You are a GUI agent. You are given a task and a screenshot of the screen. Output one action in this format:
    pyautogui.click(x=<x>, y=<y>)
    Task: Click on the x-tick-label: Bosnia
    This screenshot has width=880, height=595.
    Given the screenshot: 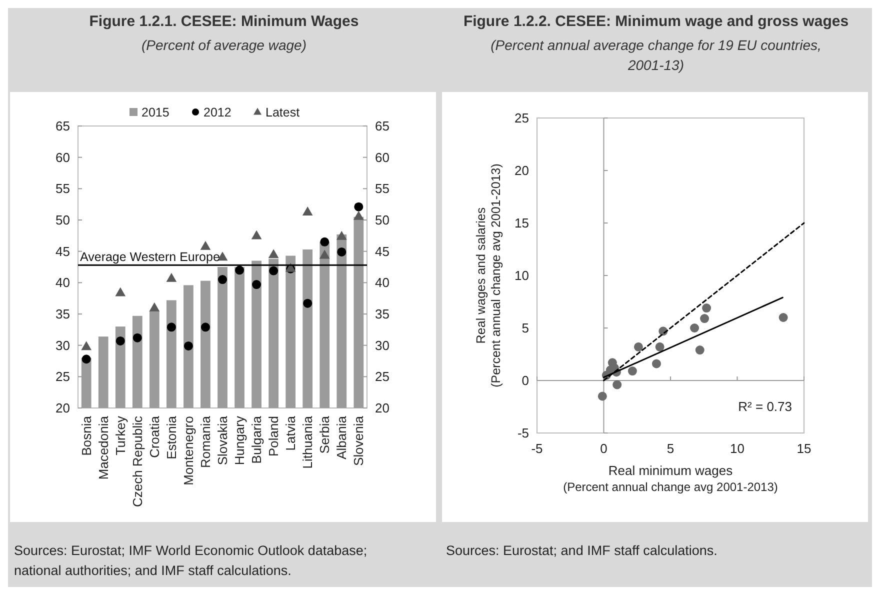 What is the action you would take?
    pyautogui.click(x=86, y=435)
    